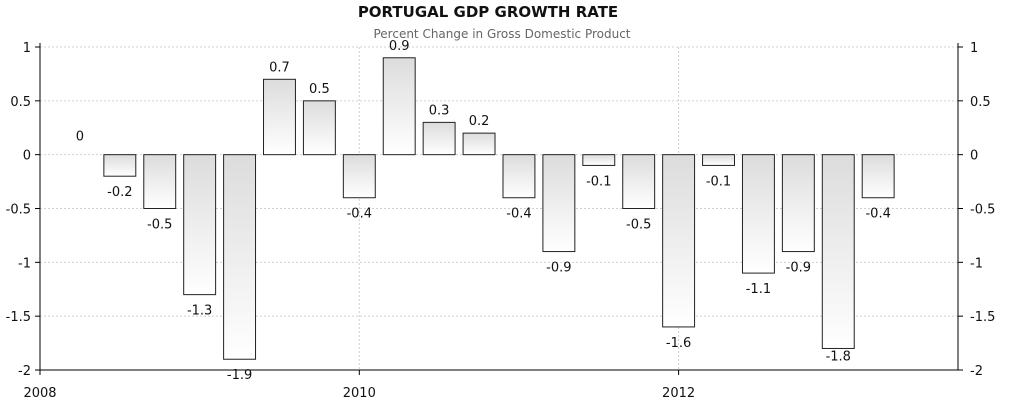 Image resolution: width=1024 pixels, height=418 pixels. What do you see at coordinates (199, 311) in the screenshot?
I see `data-label: -1.3` at bounding box center [199, 311].